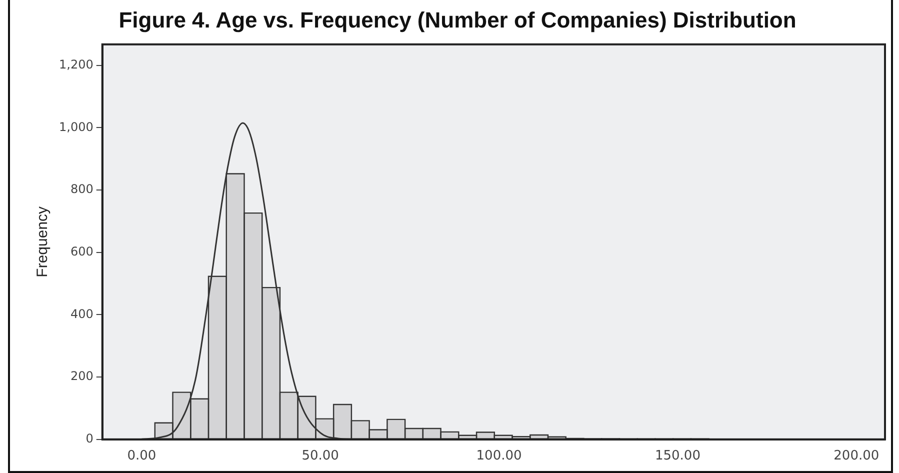  What do you see at coordinates (43, 242) in the screenshot?
I see `y-axis-title: Frequency` at bounding box center [43, 242].